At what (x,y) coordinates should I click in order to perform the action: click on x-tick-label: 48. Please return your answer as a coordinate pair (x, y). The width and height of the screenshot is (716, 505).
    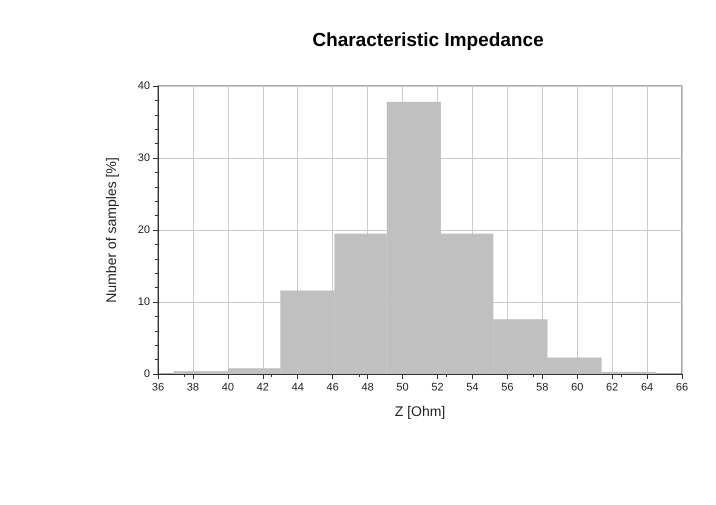
    Looking at the image, I should click on (367, 388).